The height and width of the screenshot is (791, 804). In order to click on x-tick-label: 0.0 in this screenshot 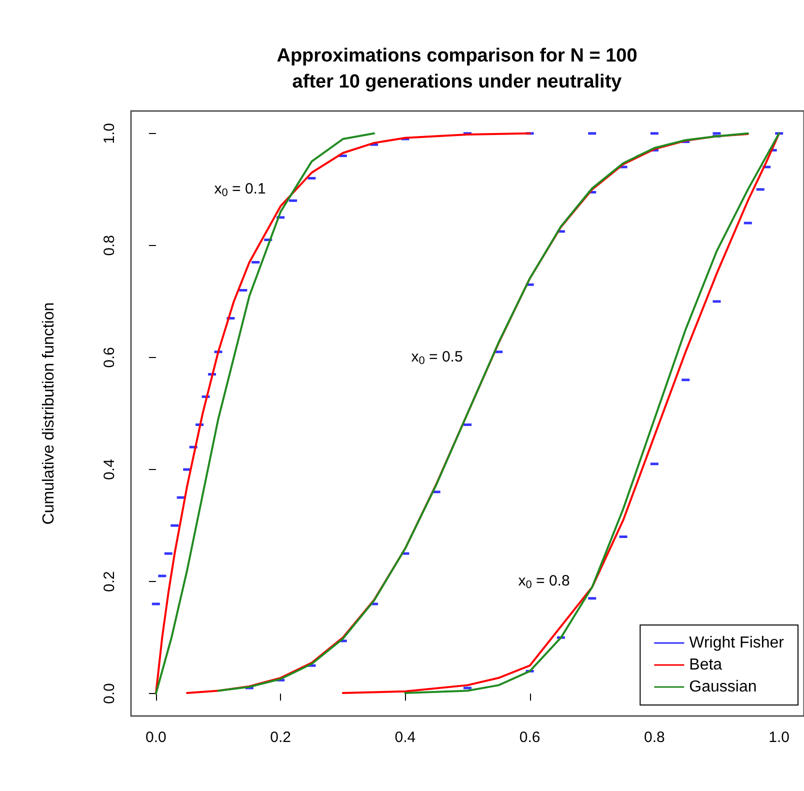, I will do `click(155, 737)`.